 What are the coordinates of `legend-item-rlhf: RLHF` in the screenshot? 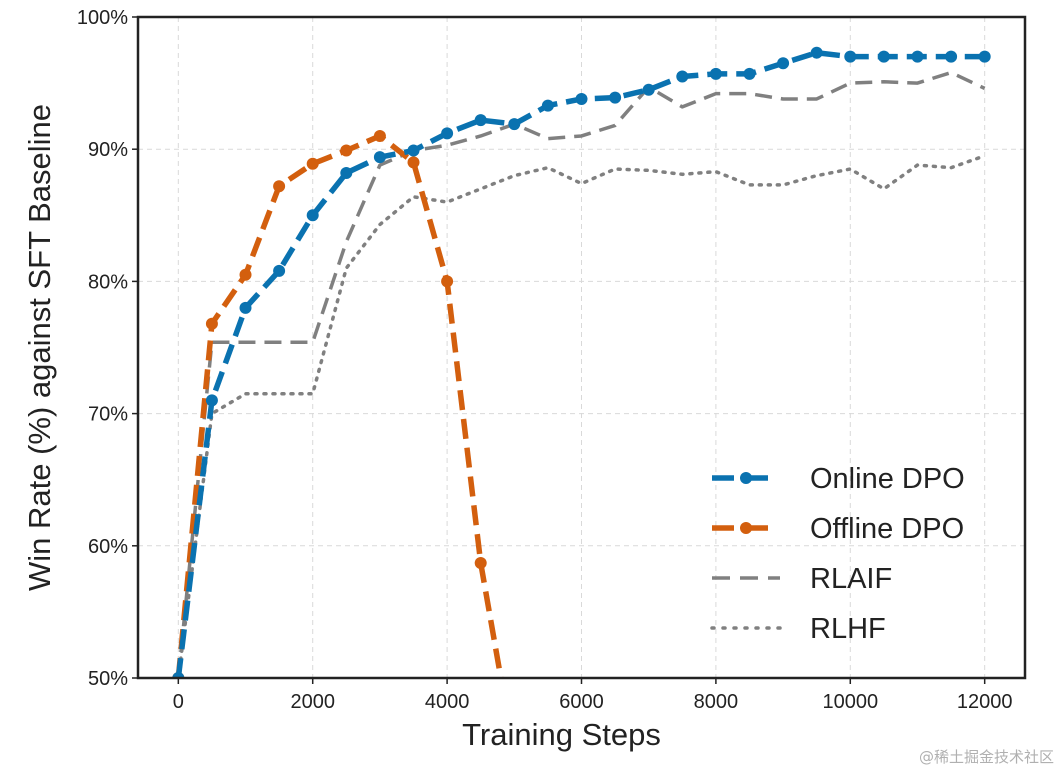 It's located at (798, 629).